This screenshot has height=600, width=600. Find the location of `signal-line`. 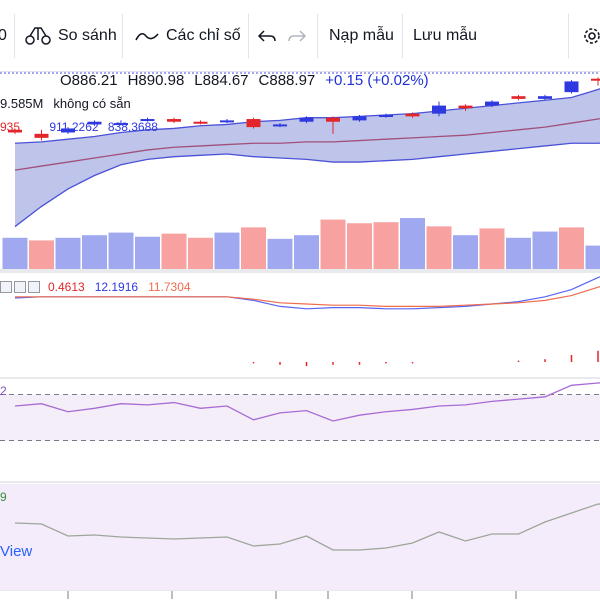

signal-line is located at coordinates (307, 296).